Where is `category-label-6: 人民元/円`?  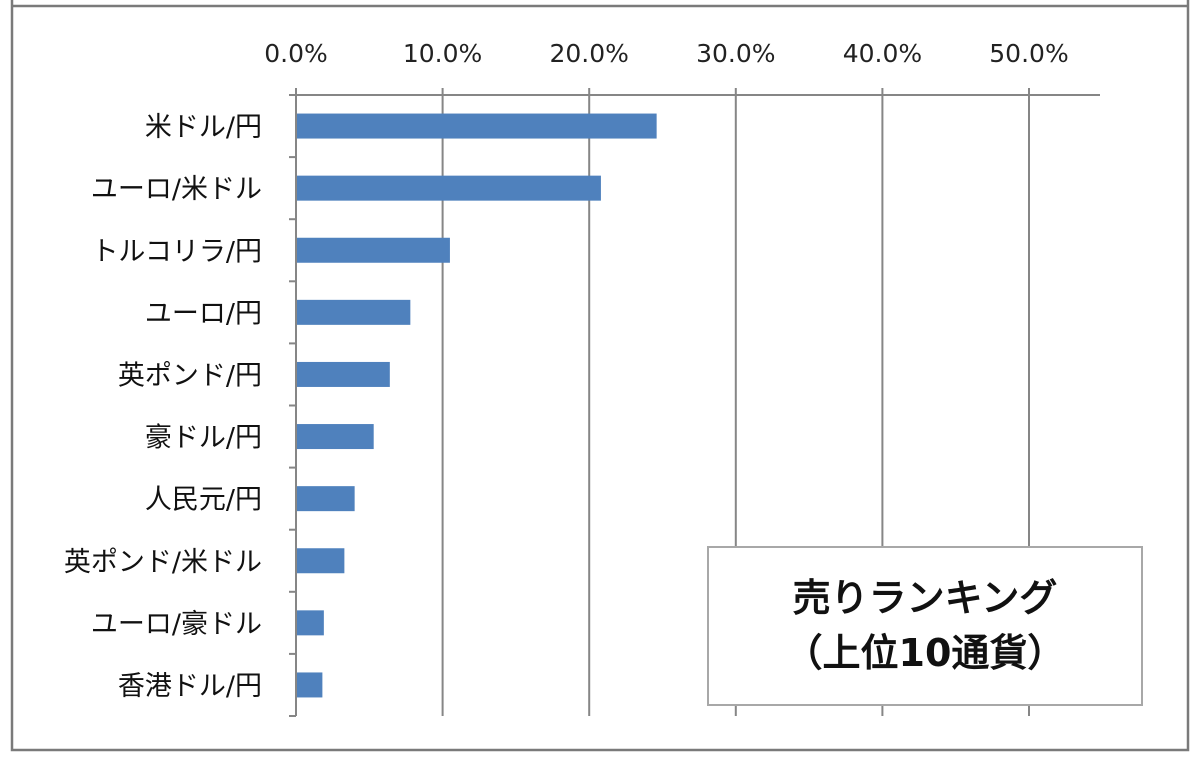
category-label-6: 人民元/円 is located at coordinates (203, 500).